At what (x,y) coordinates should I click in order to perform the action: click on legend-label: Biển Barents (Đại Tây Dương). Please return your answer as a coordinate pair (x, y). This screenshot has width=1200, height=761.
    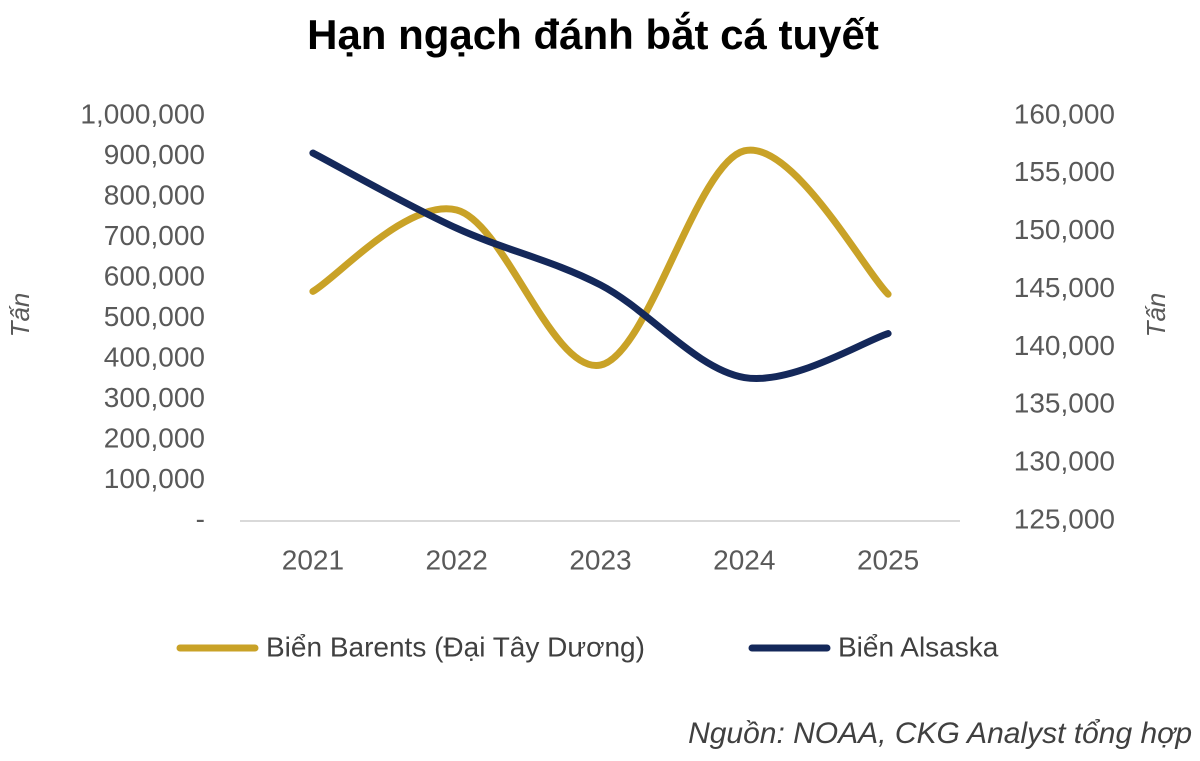
    Looking at the image, I should click on (455, 646).